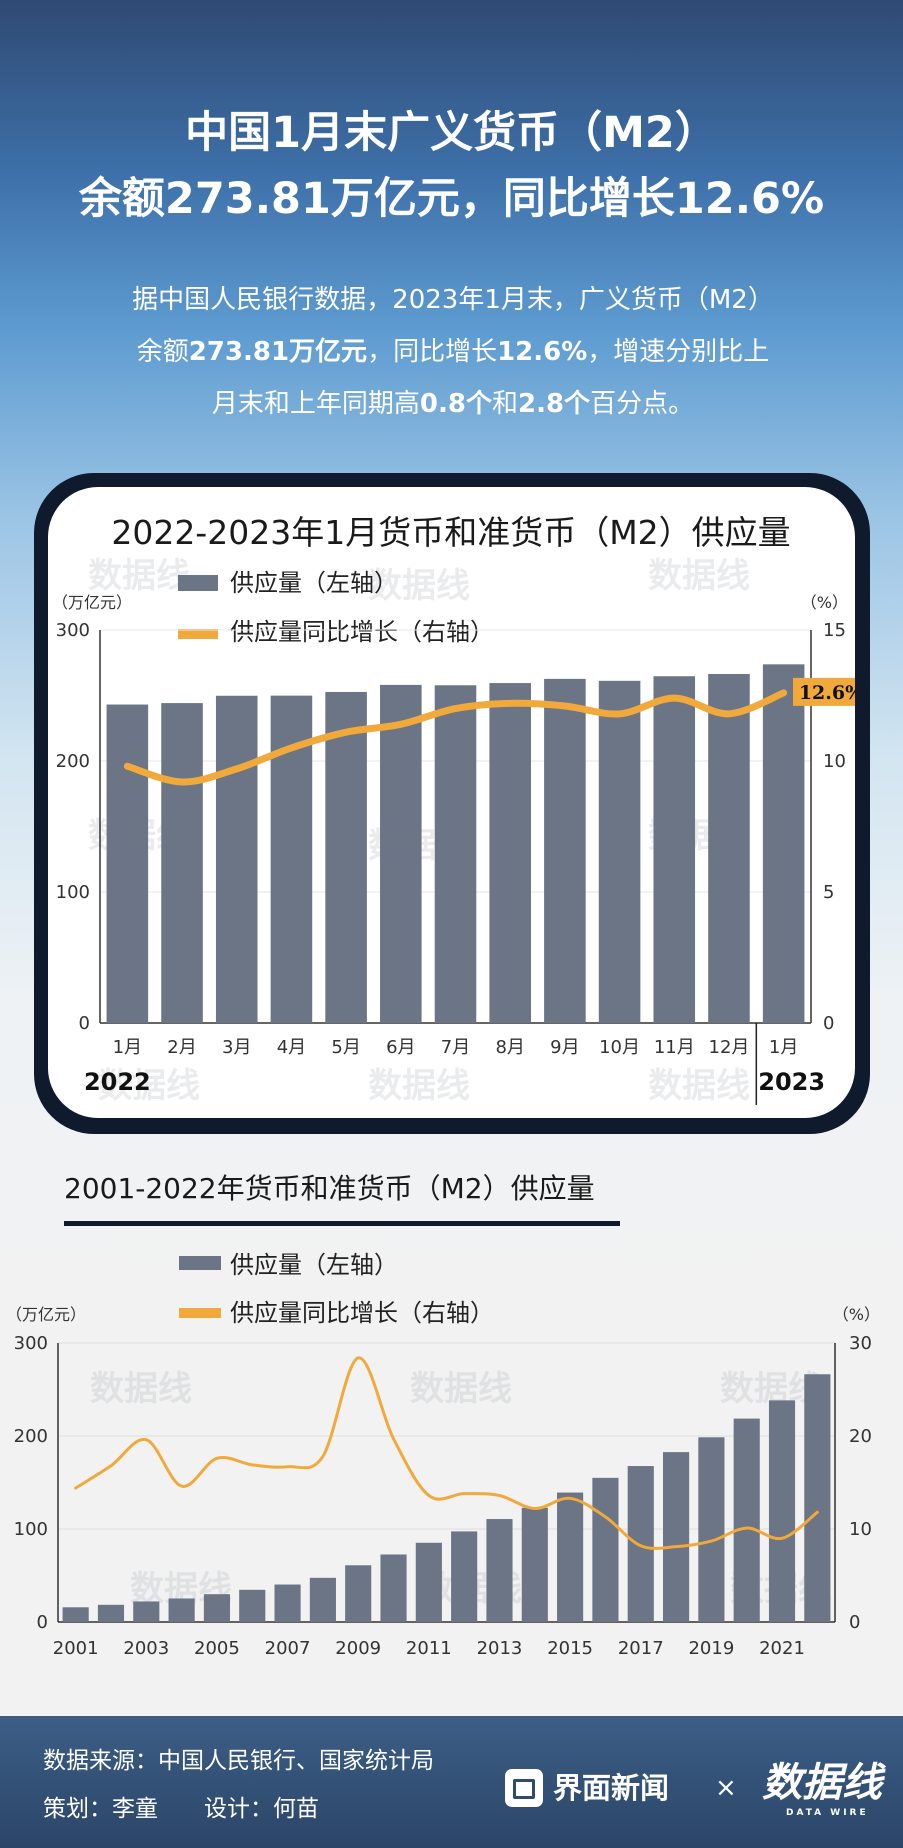 This screenshot has height=1848, width=903. I want to click on y-tick-label-right: 20, so click(860, 1436).